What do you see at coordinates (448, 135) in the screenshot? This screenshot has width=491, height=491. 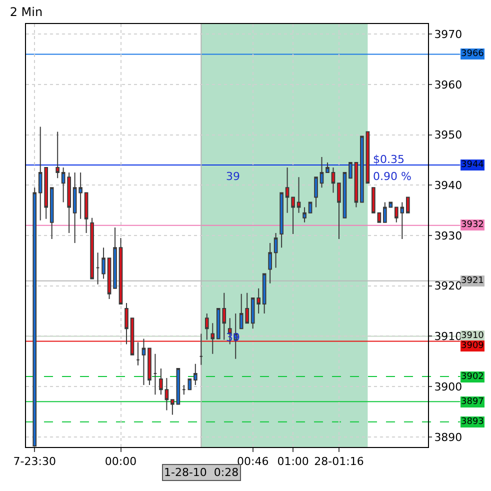 I see `y-tick-label: 3950` at bounding box center [448, 135].